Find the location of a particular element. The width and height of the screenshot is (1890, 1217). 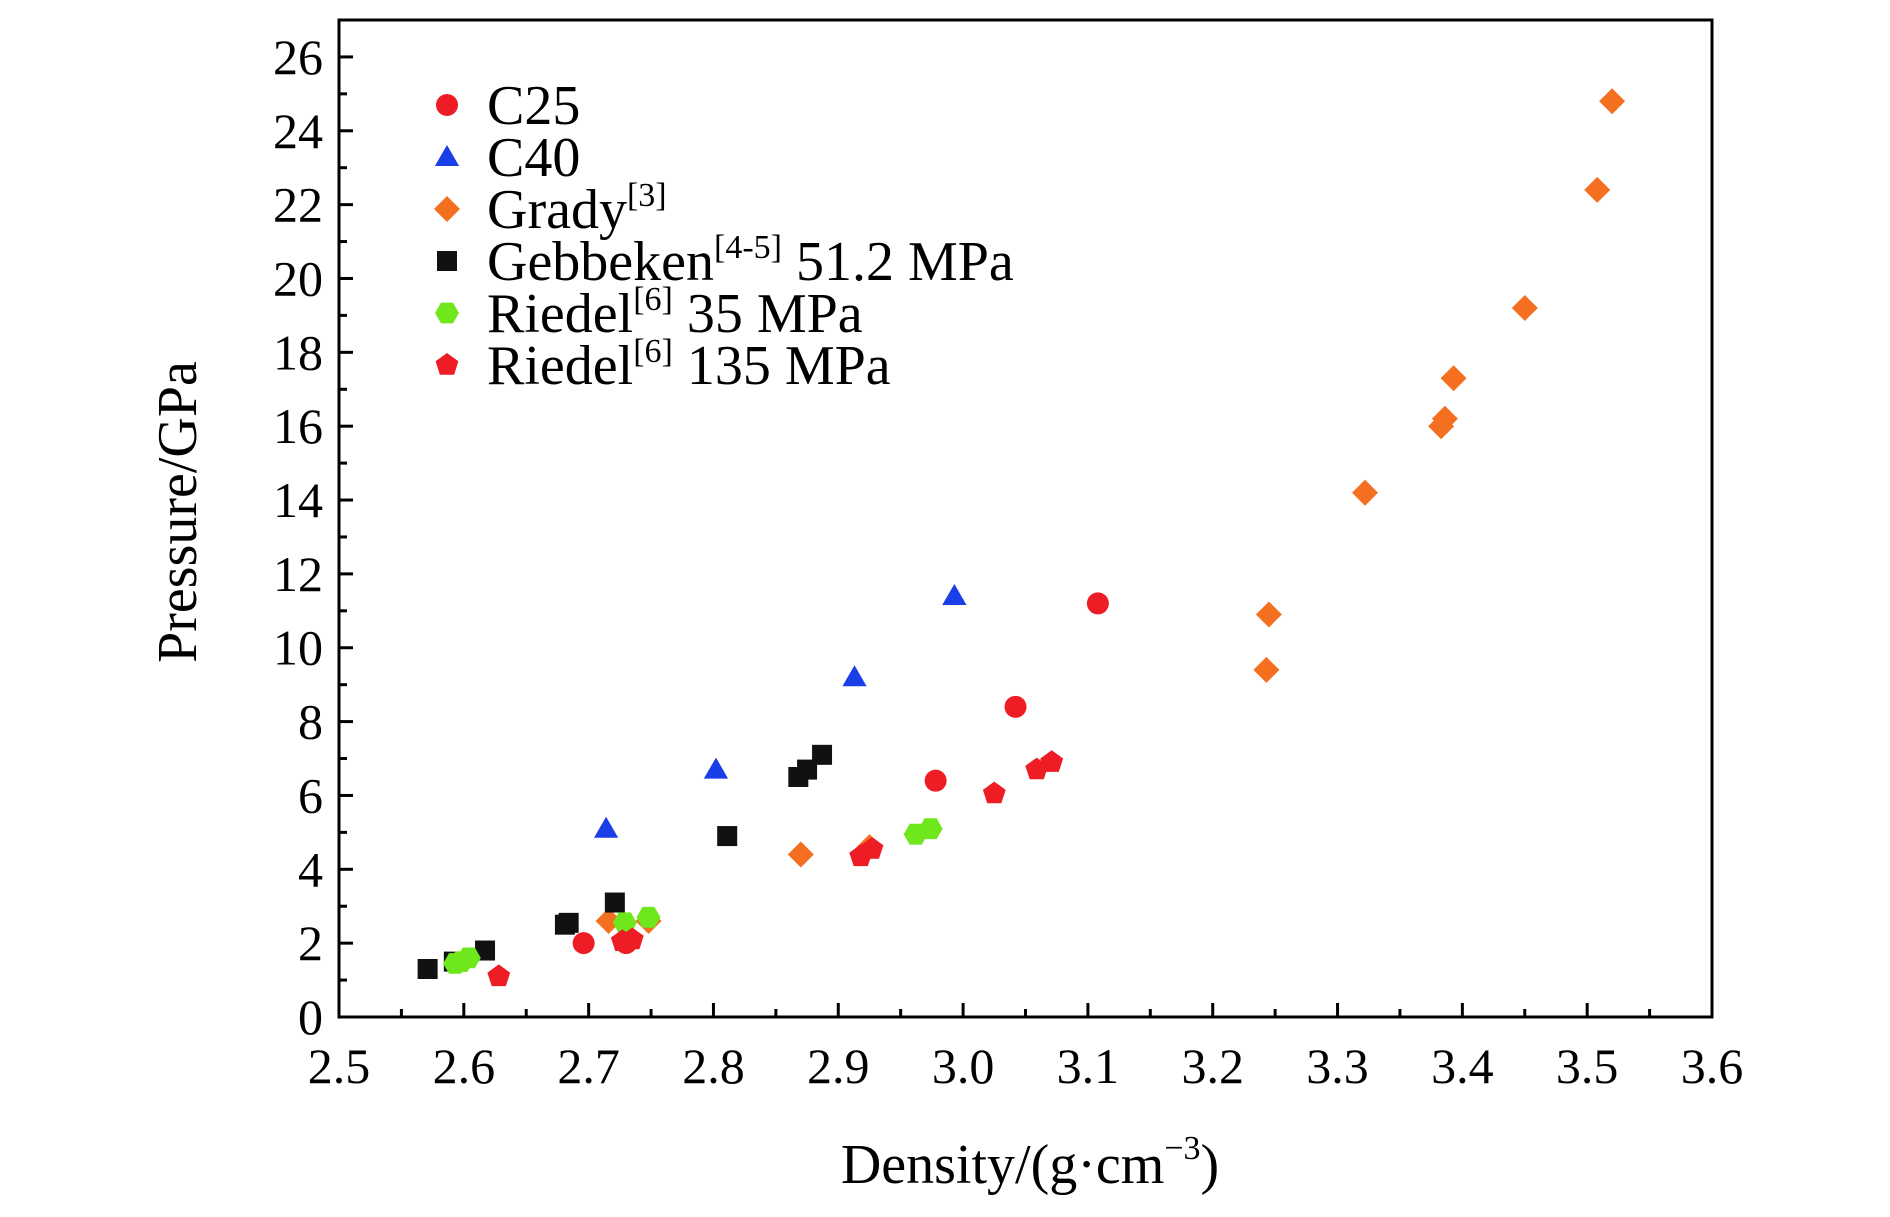

y-tick-label: 10 is located at coordinates (298, 648).